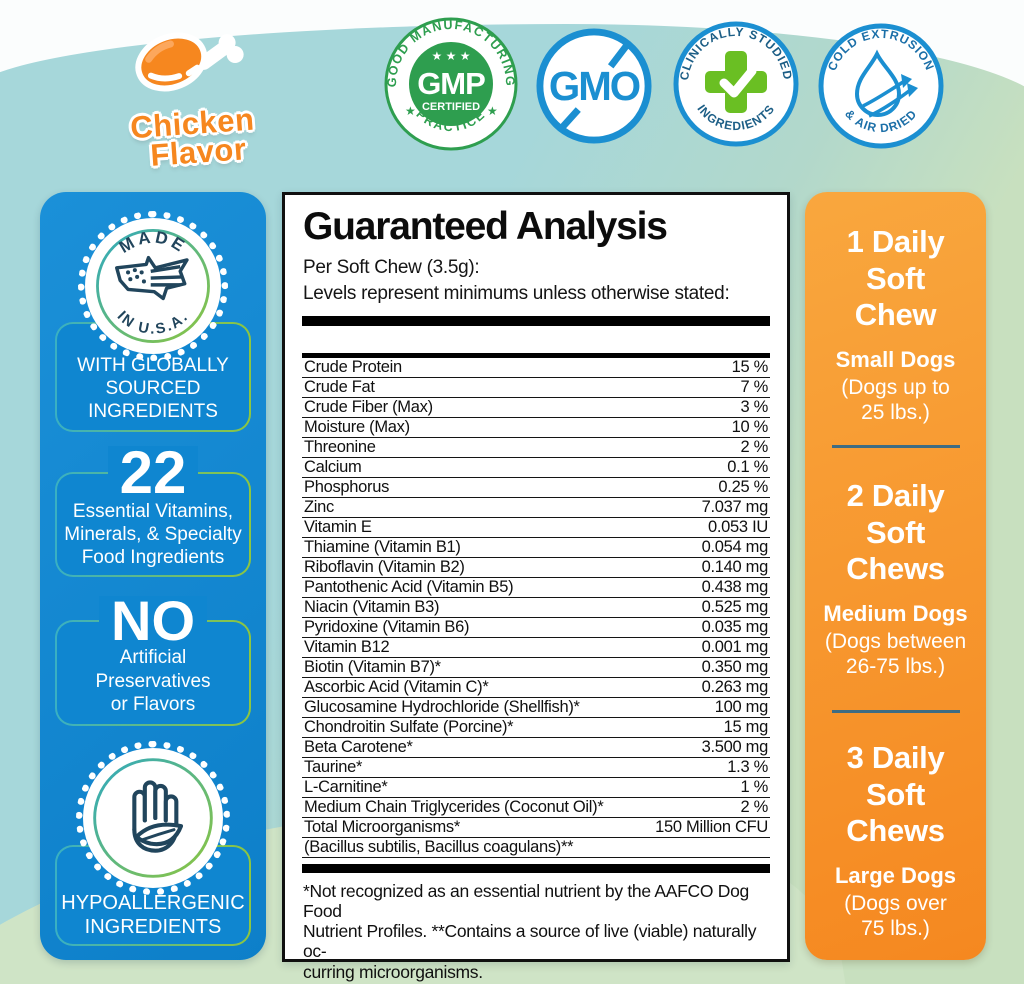 The width and height of the screenshot is (1024, 984). What do you see at coordinates (536, 320) in the screenshot?
I see `divider-bar-top` at bounding box center [536, 320].